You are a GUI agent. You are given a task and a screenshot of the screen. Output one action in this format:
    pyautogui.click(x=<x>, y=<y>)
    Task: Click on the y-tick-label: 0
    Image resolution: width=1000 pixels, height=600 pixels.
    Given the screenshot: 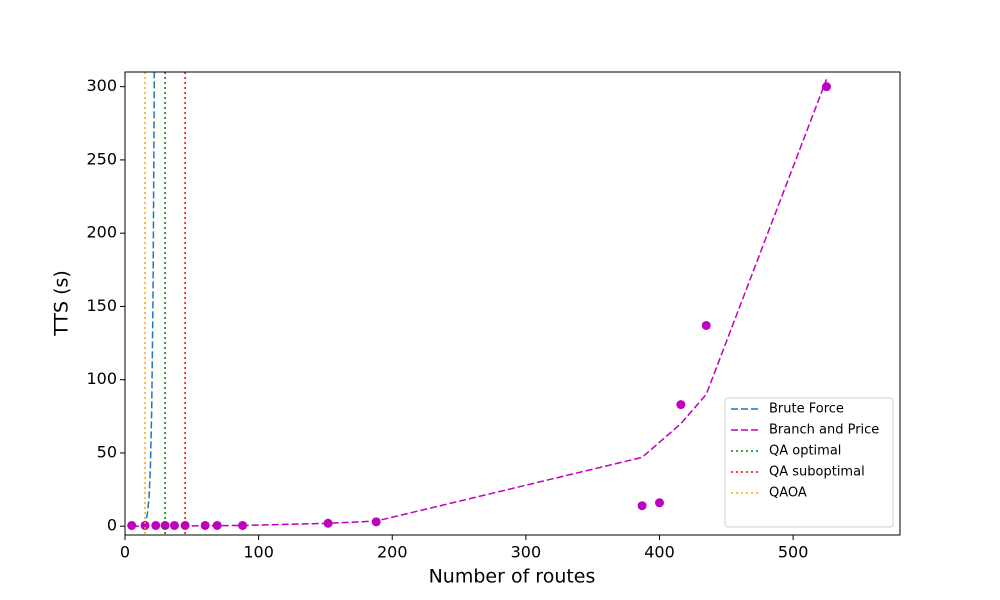 What is the action you would take?
    pyautogui.click(x=112, y=525)
    